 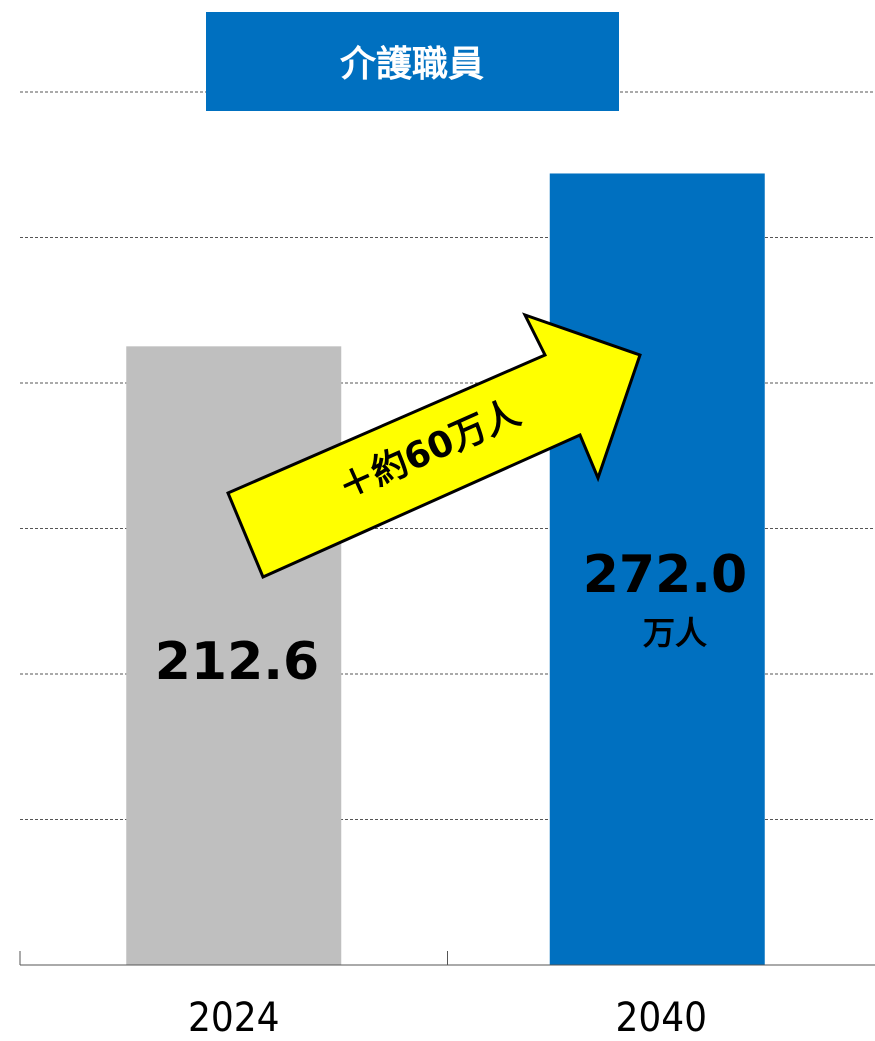 I want to click on value-label: 272.0, so click(x=665, y=575).